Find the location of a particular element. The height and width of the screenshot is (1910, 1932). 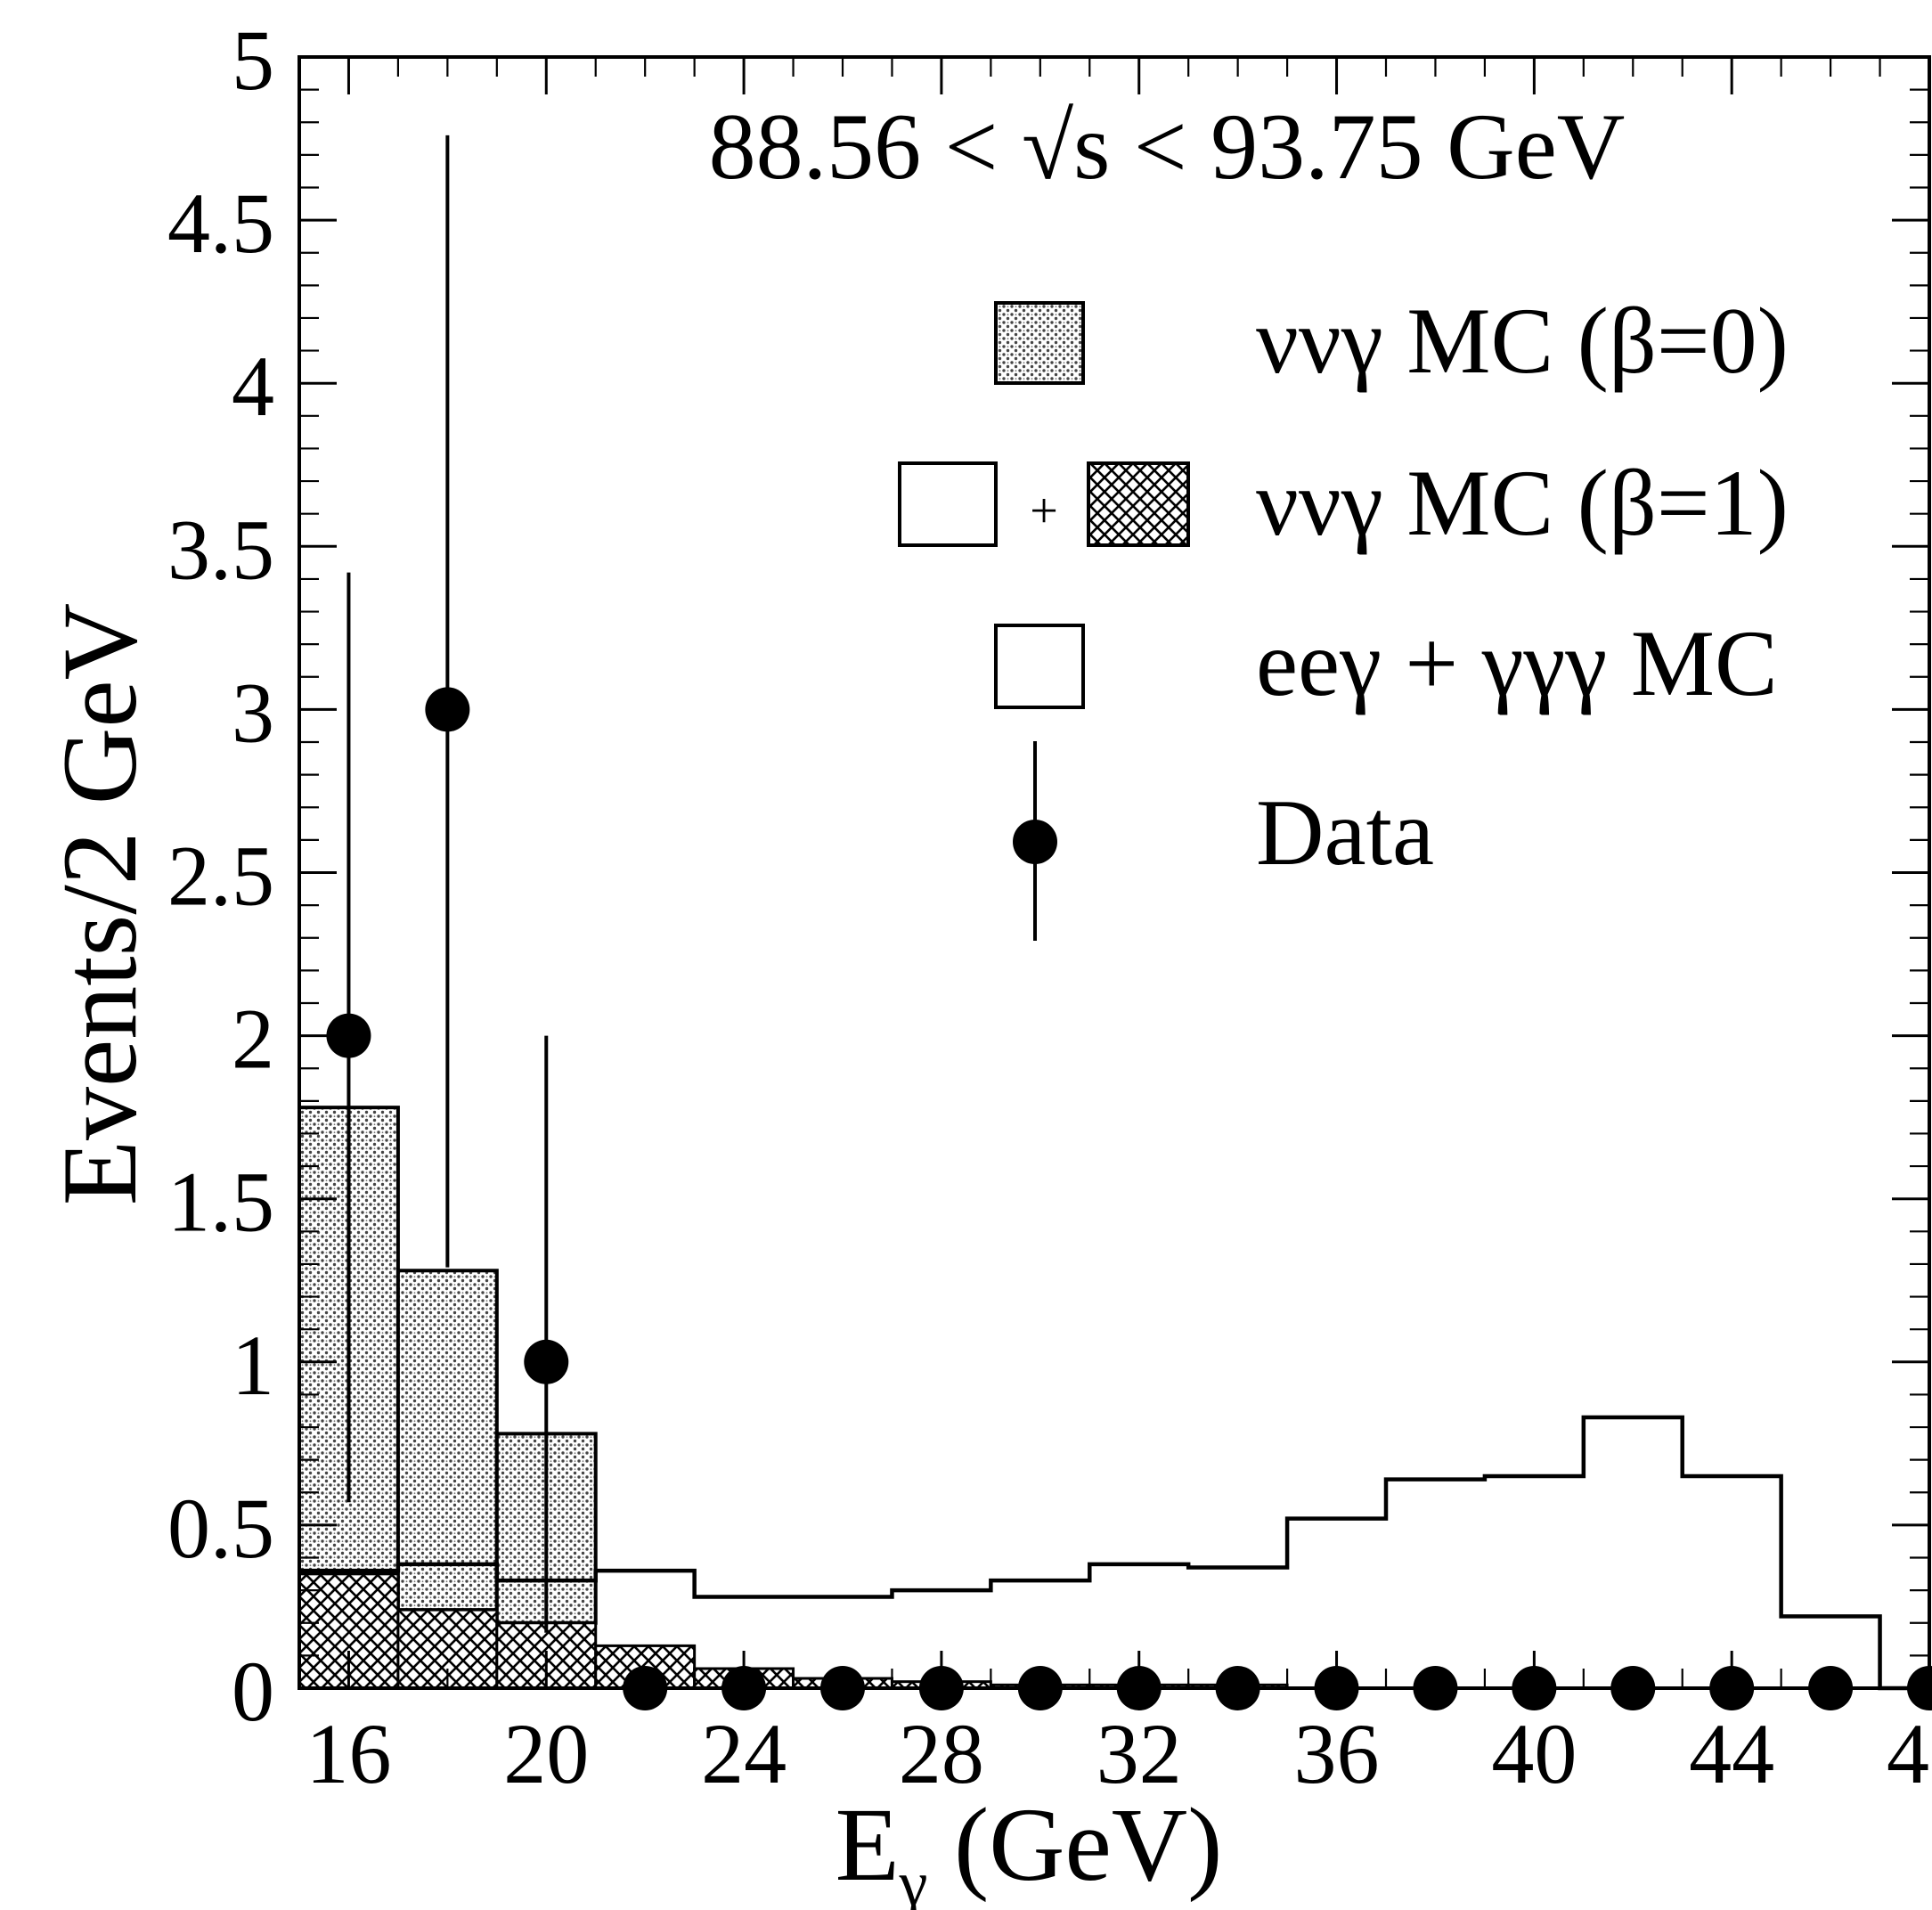

y-tick-label: 0 is located at coordinates (253, 1691).